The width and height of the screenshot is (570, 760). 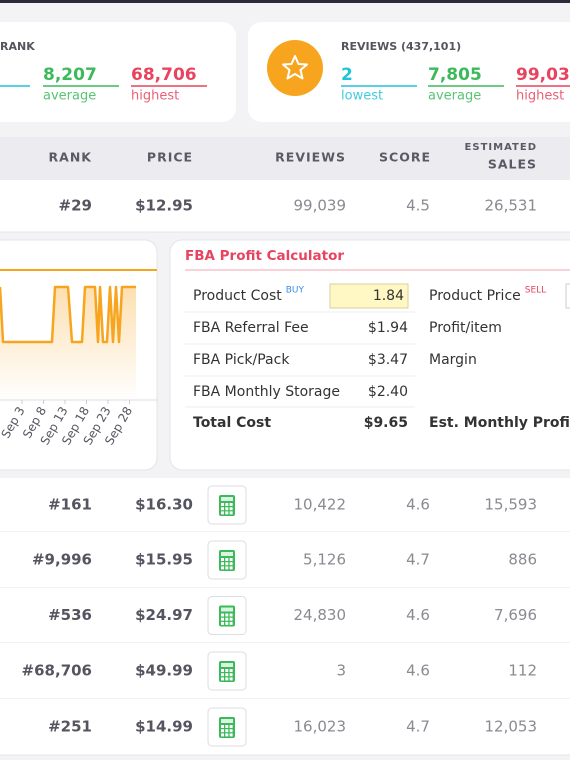 What do you see at coordinates (455, 75) in the screenshot?
I see `stat-value: 7,805` at bounding box center [455, 75].